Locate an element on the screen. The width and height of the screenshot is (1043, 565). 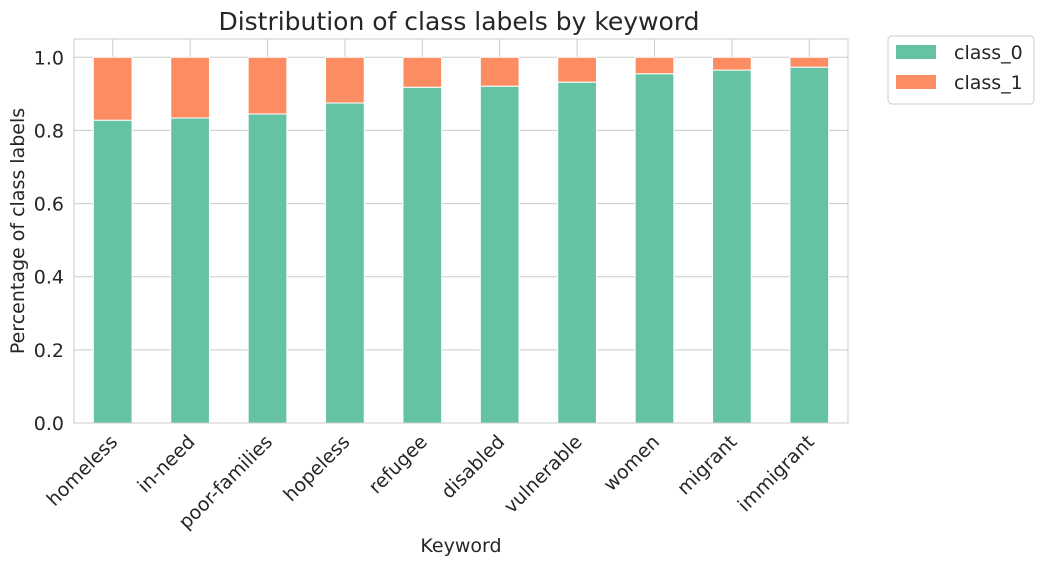
y-tick-label: 0.8 is located at coordinates (49, 131).